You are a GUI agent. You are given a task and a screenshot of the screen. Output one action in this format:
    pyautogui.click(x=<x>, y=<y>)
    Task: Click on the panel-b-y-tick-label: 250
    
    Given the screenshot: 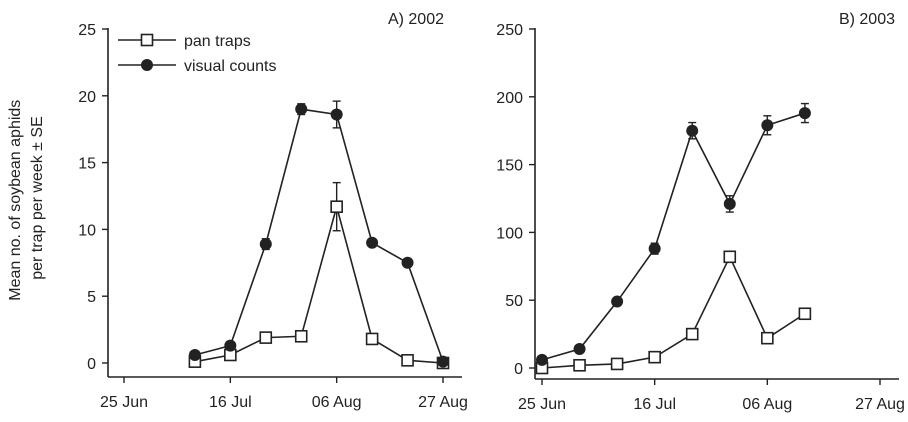 What is the action you would take?
    pyautogui.click(x=509, y=30)
    